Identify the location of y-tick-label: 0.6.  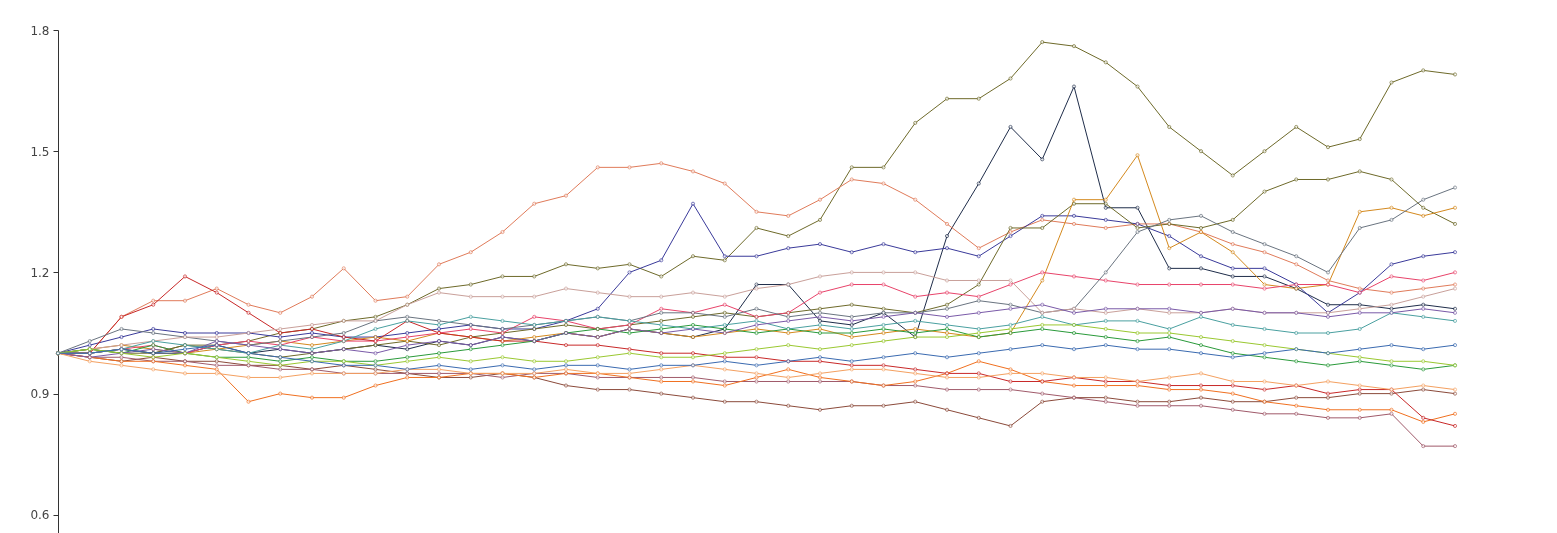
(40, 515).